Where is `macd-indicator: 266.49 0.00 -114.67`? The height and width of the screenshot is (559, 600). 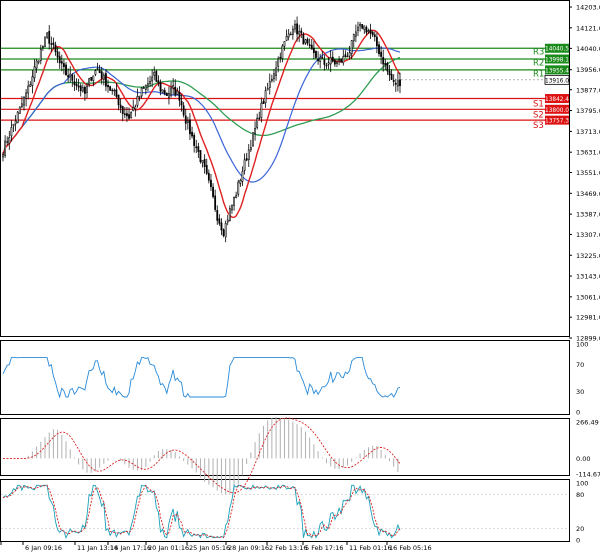
macd-indicator: 266.49 0.00 -114.67 is located at coordinates (301, 455).